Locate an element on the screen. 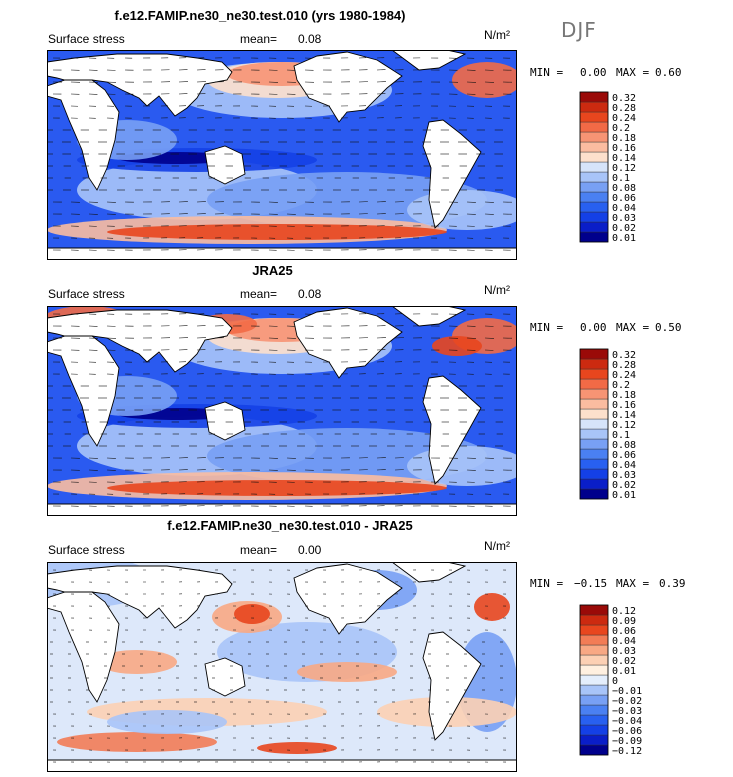  panel-1-mean-value: 0.08 is located at coordinates (310, 39).